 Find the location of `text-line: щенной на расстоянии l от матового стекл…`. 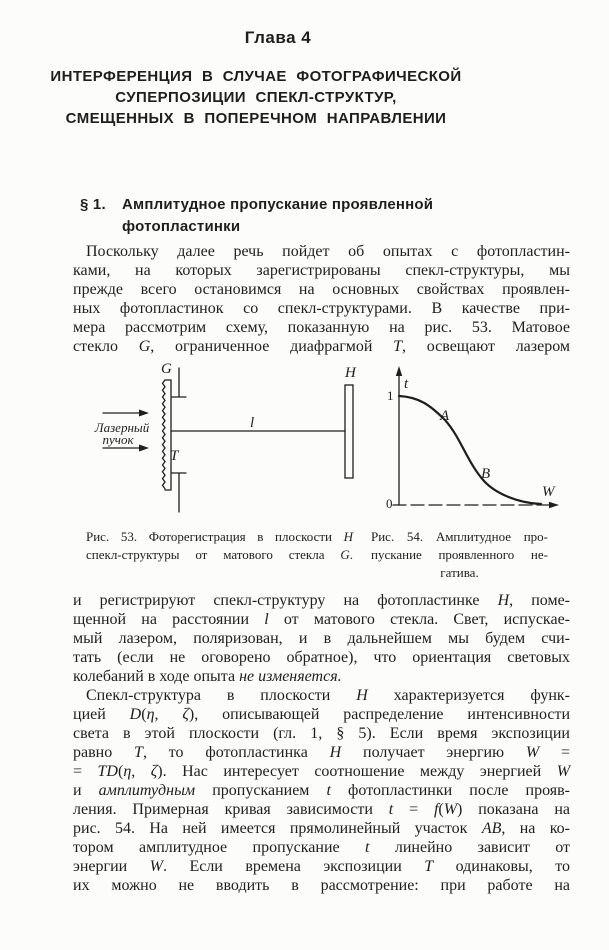

text-line: щенной на расстоянии l от матового стекл… is located at coordinates (321, 619).